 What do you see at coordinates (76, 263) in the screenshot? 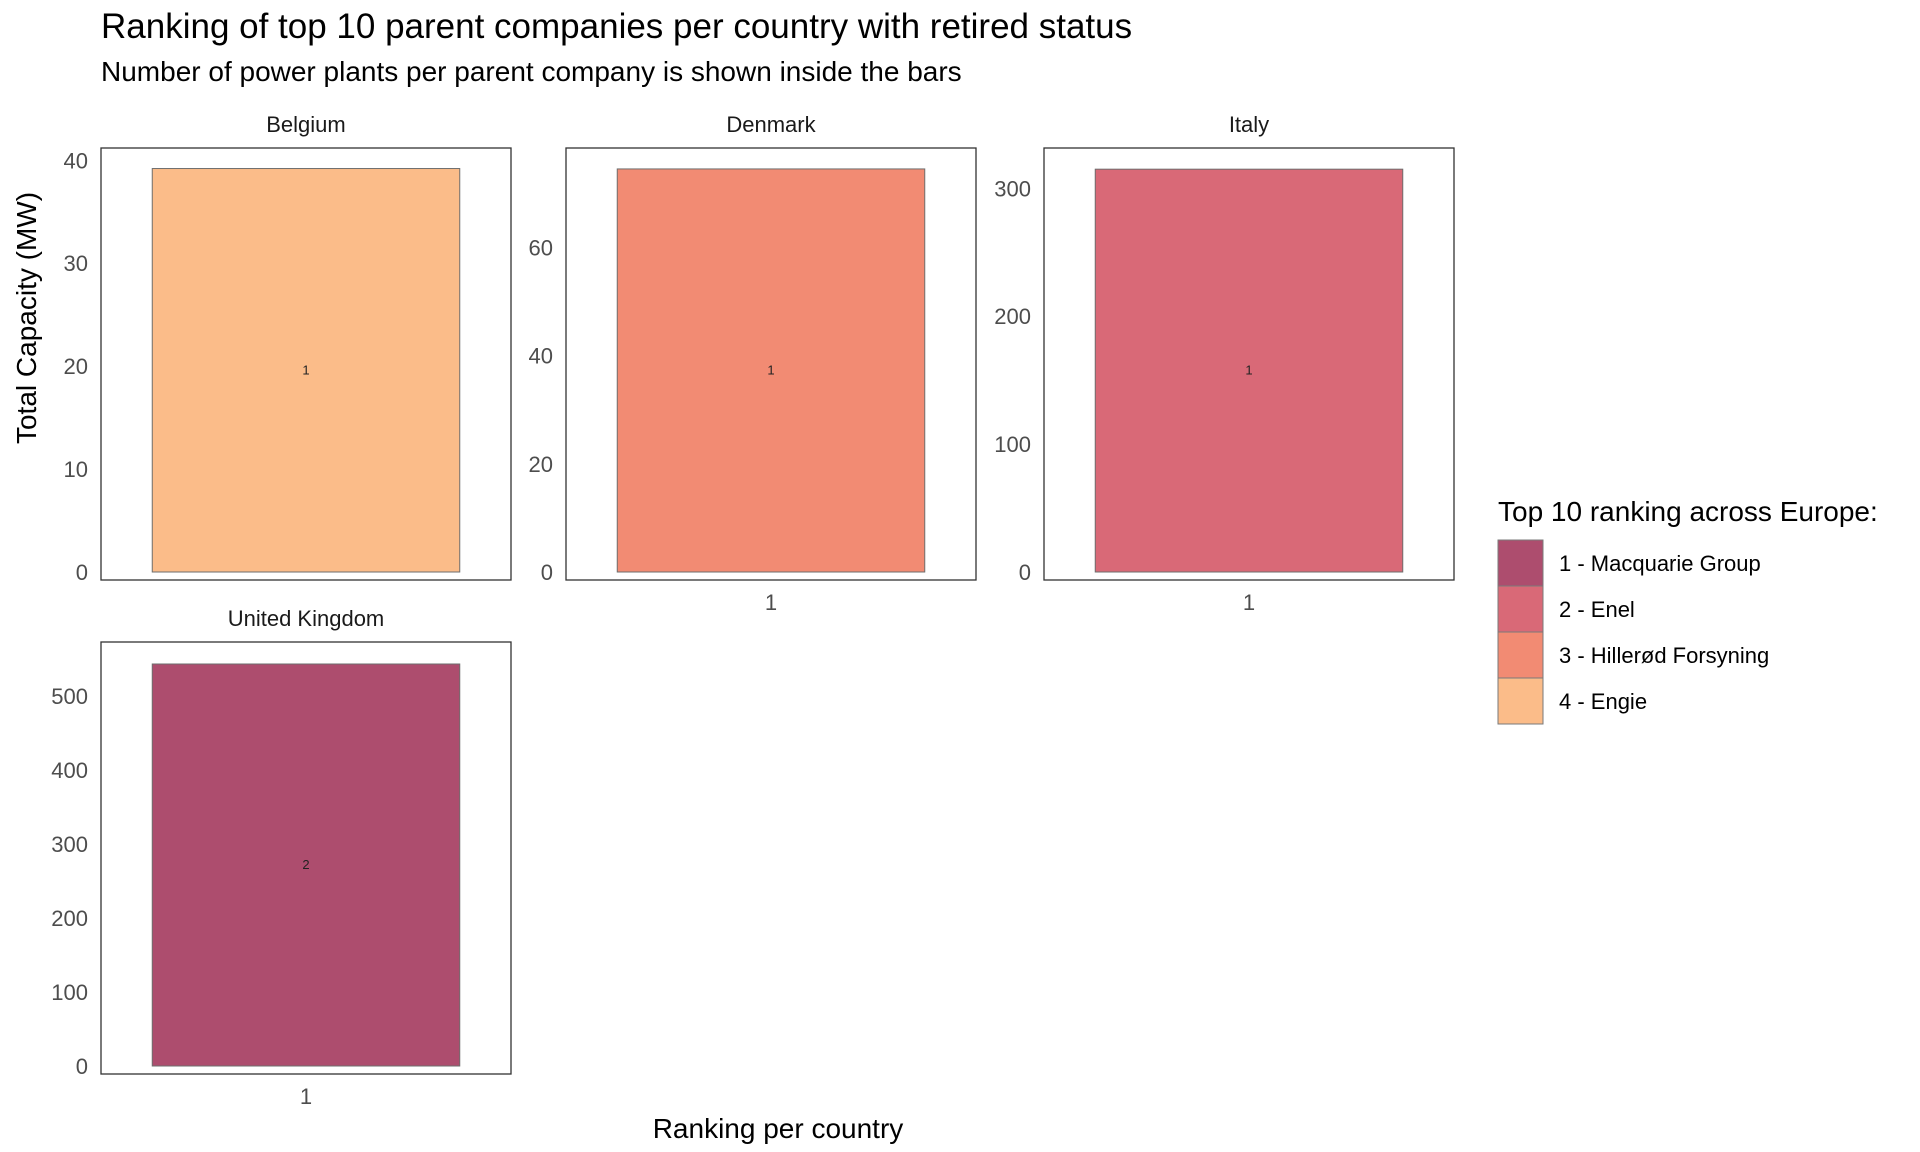
I see `y-tick-label: 30` at bounding box center [76, 263].